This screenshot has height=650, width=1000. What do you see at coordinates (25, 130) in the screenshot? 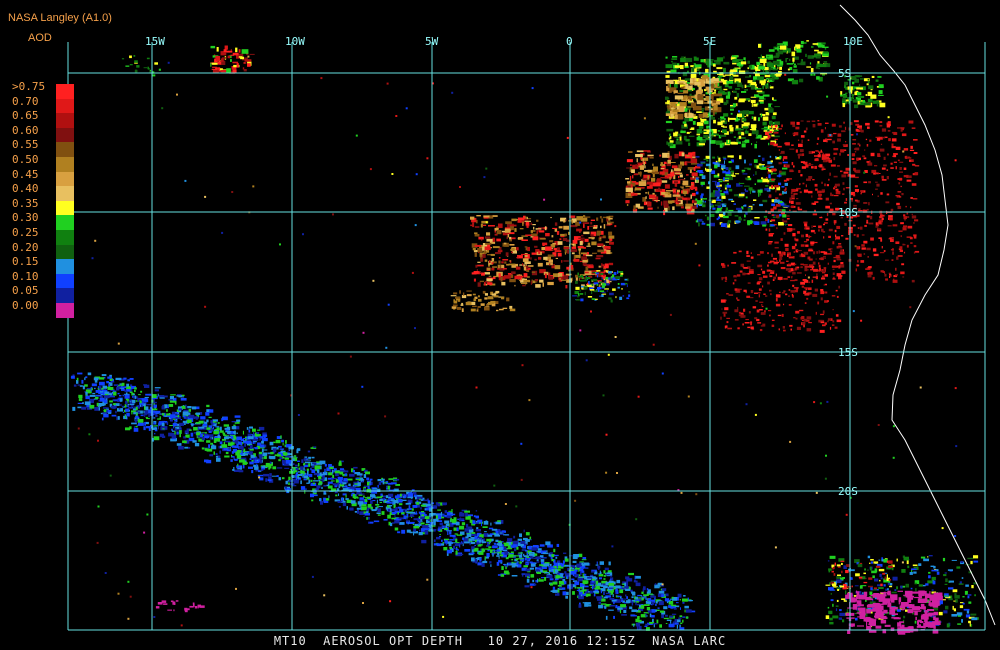
I see `legend-label: 0.60` at bounding box center [25, 130].